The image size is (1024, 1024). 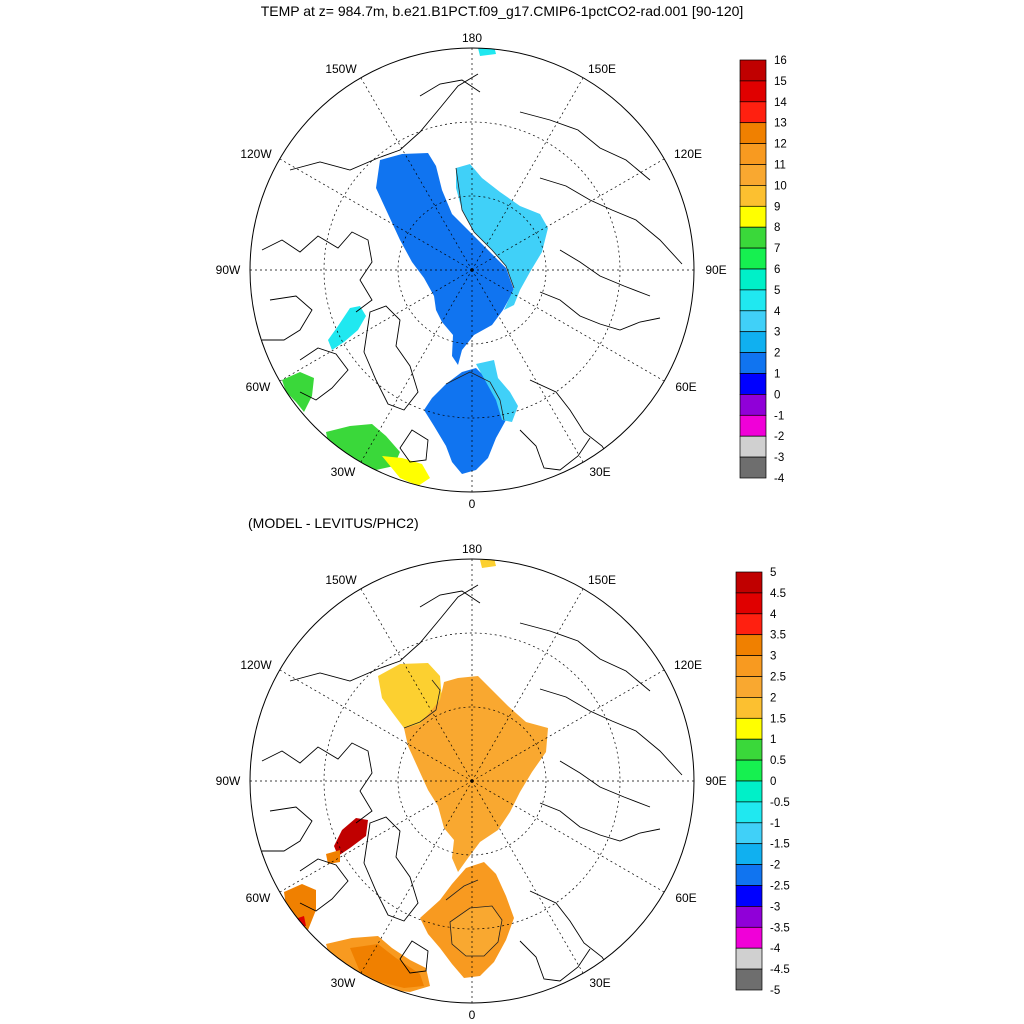 I want to click on bottom-panel-title: (MODEL - LEVITUS/PHC2), so click(x=333, y=523).